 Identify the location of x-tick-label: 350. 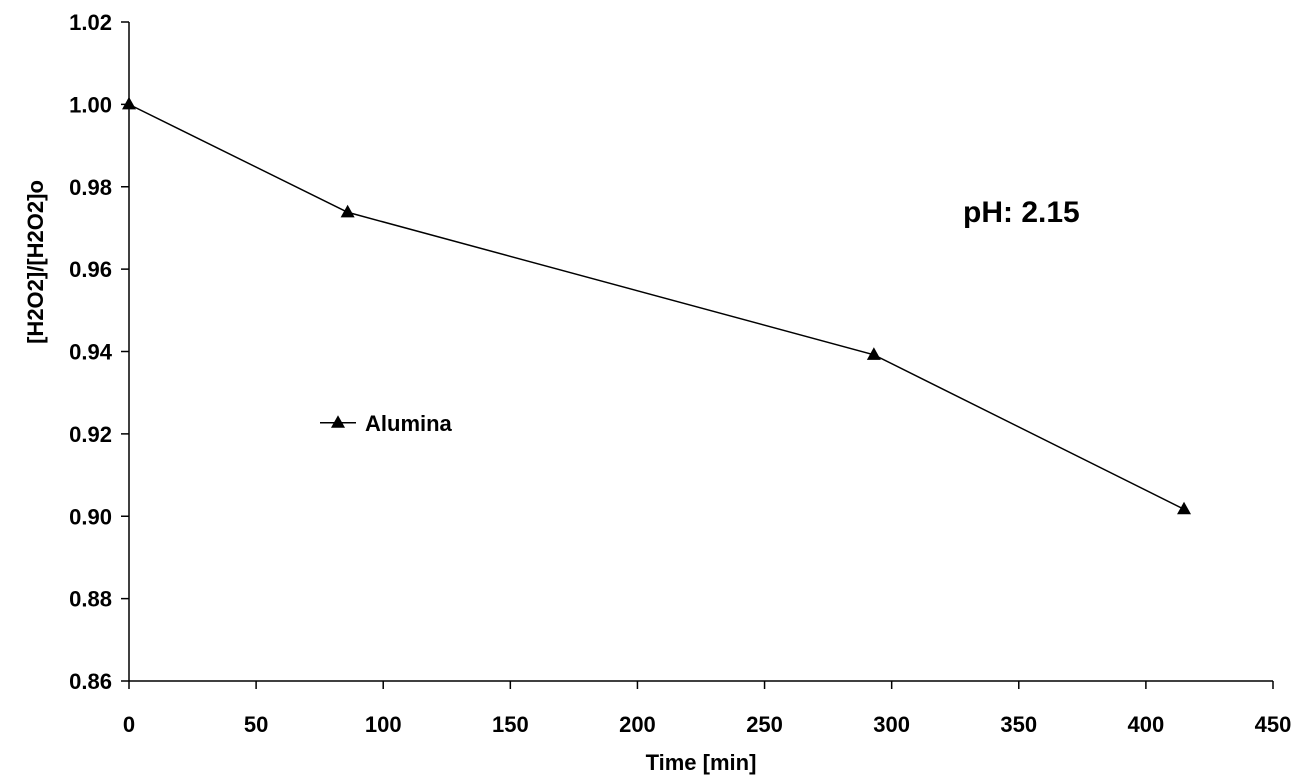
(1018, 724).